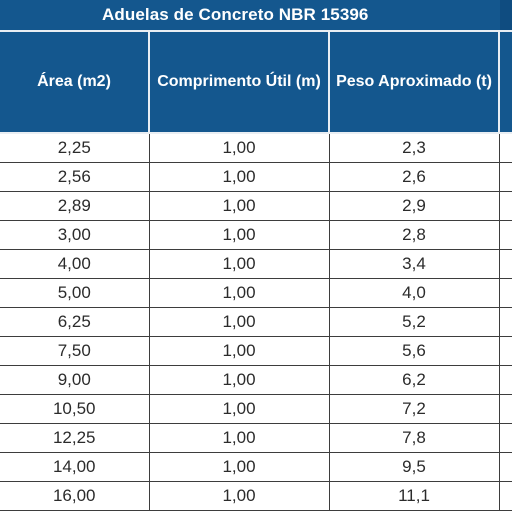 This screenshot has height=512, width=512. I want to click on header-area: Área (m2), so click(74, 82).